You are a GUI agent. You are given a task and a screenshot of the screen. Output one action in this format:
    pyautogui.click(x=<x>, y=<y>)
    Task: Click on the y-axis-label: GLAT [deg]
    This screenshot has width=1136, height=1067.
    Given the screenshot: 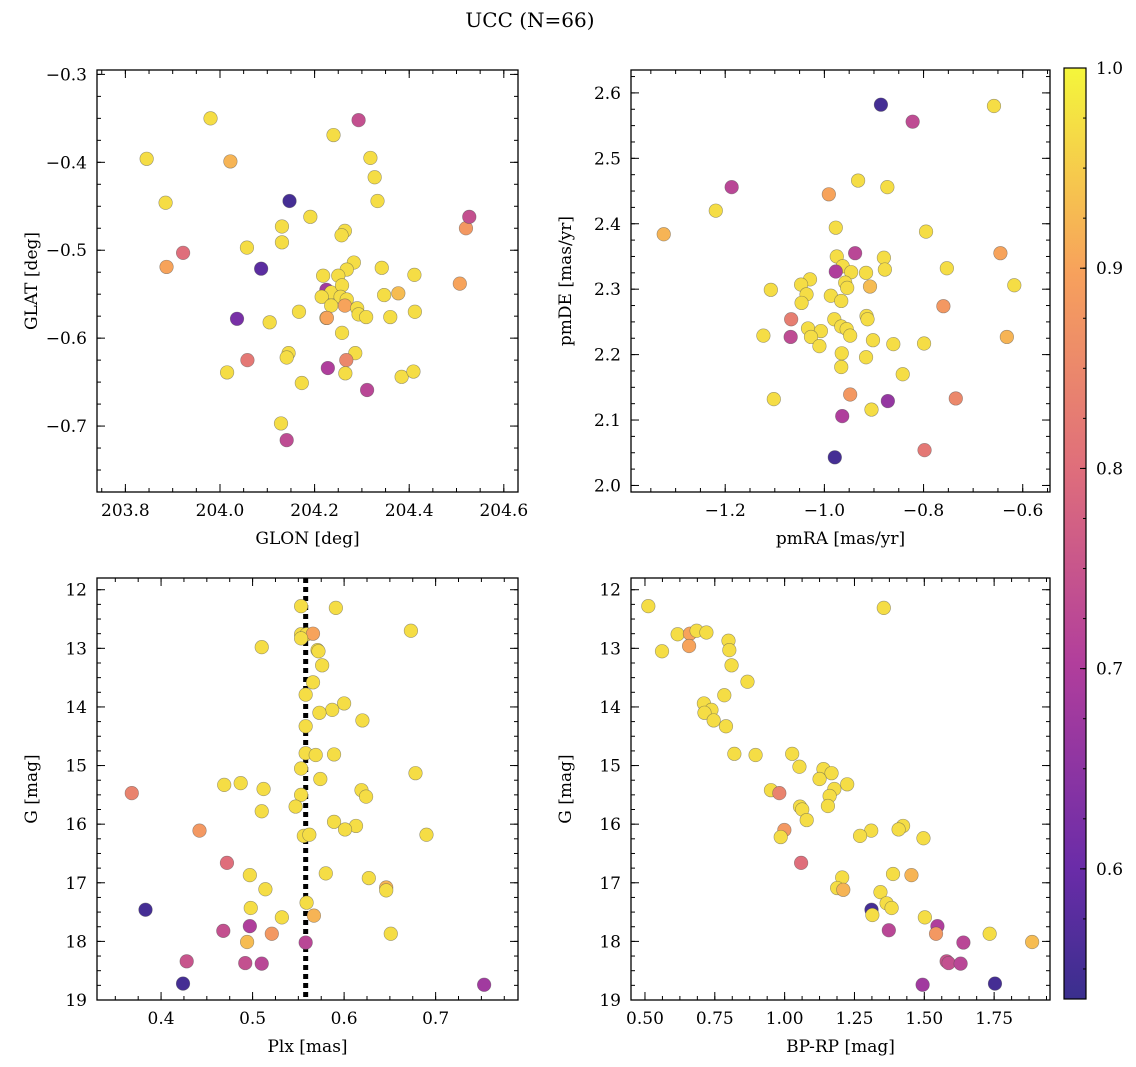 What is the action you would take?
    pyautogui.click(x=32, y=281)
    